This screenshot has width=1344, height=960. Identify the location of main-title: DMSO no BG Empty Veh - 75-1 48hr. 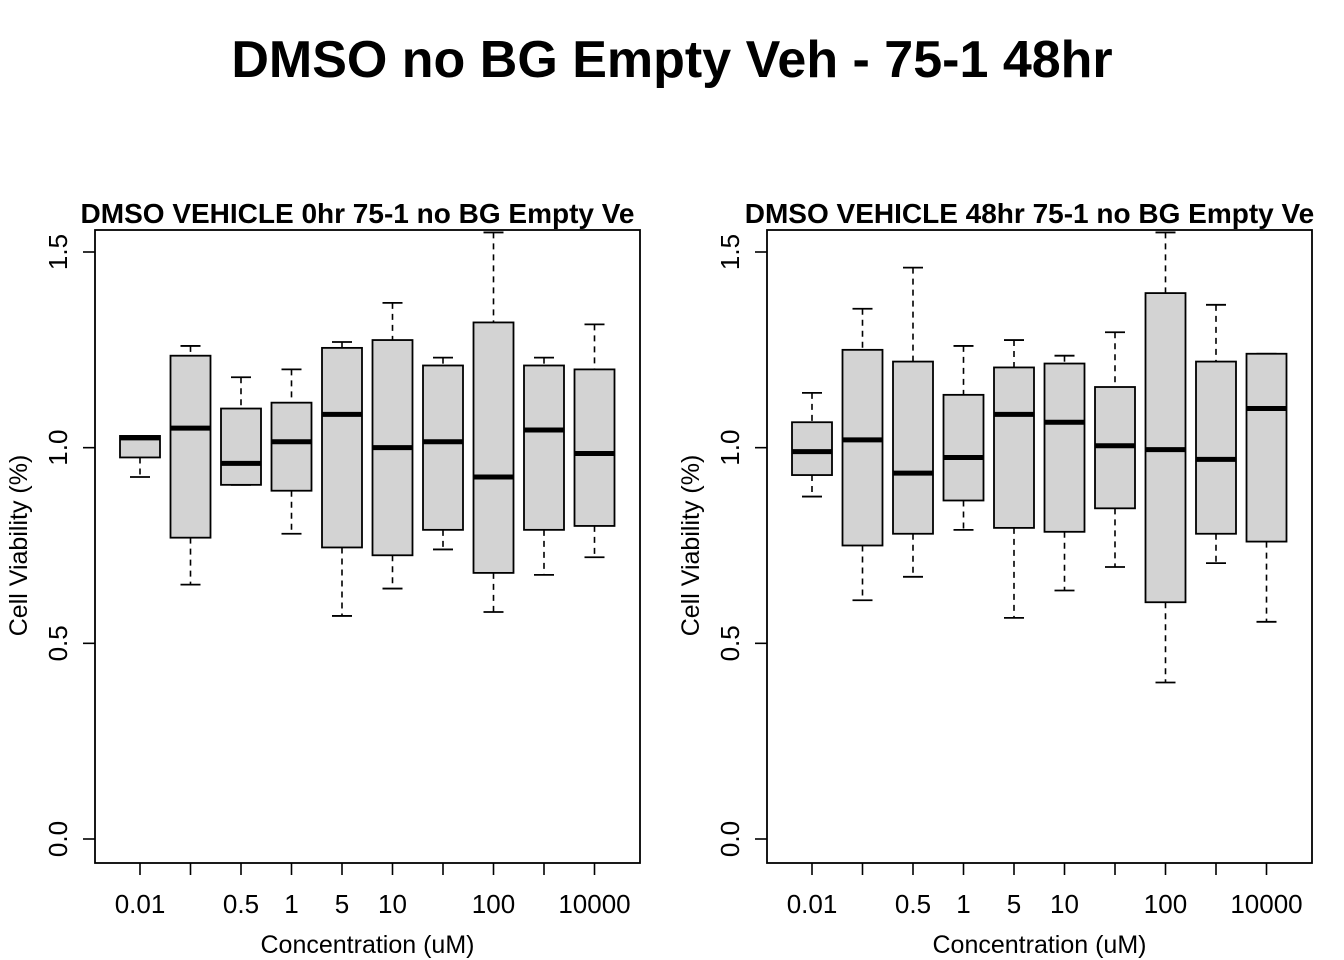
(672, 60).